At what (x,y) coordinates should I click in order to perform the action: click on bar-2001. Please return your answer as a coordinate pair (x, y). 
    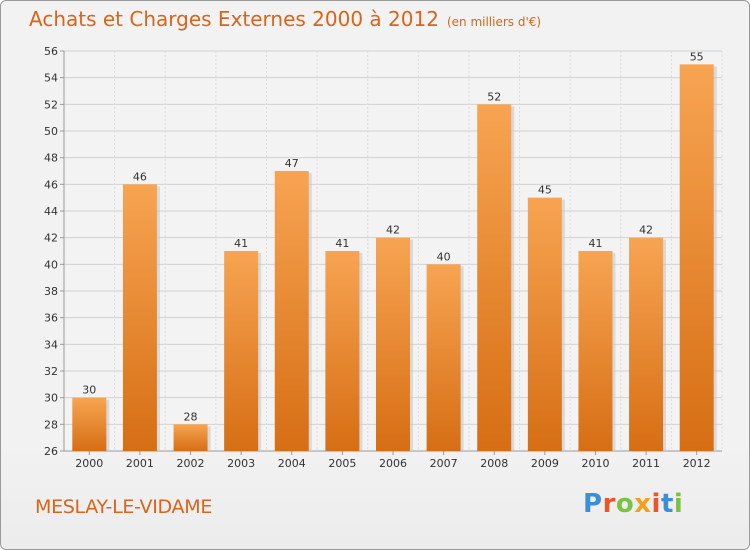
    Looking at the image, I should click on (139, 318).